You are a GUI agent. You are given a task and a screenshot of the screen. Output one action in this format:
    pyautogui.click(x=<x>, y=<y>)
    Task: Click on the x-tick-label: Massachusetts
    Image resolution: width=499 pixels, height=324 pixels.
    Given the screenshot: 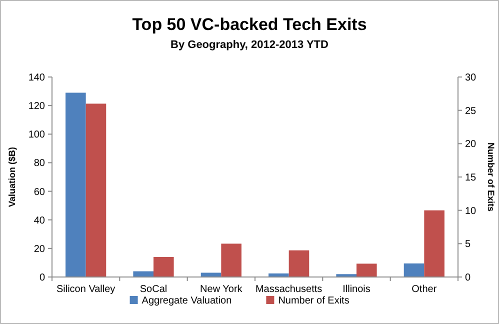 What is the action you would take?
    pyautogui.click(x=288, y=289)
    